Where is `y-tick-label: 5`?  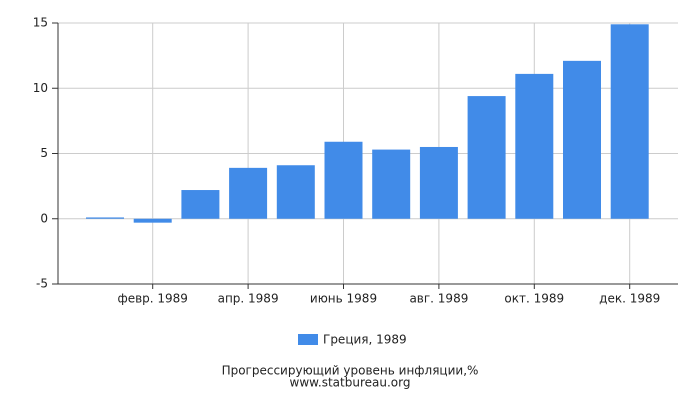 y-tick-label: 5 is located at coordinates (44, 153).